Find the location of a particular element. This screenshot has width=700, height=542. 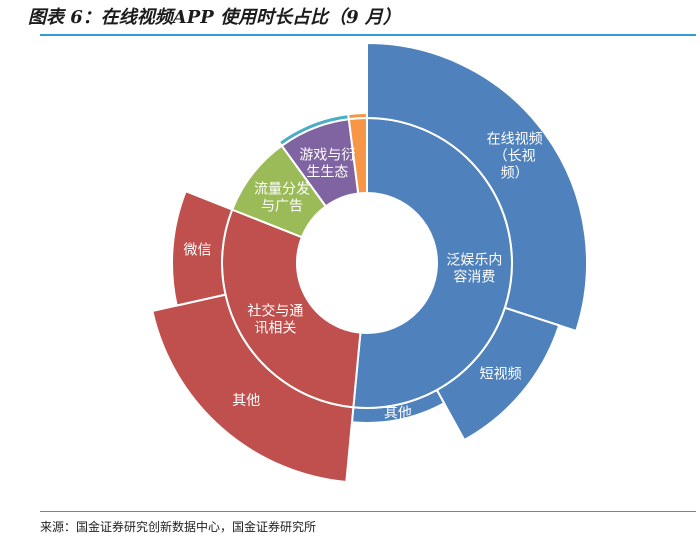

chart-title: 图表 6：在线视频APP 使用时长占比（9 月） is located at coordinates (214, 17).